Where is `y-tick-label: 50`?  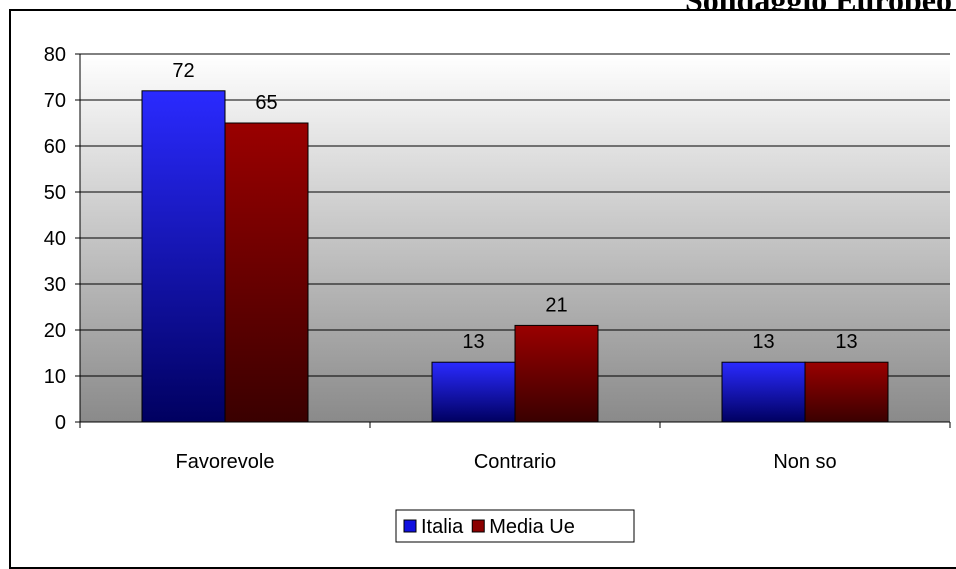 y-tick-label: 50 is located at coordinates (55, 193).